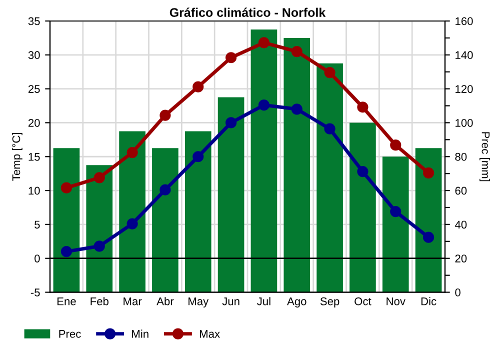 The image size is (500, 350). What do you see at coordinates (66, 302) in the screenshot?
I see `x-tick-label: Ene` at bounding box center [66, 302].